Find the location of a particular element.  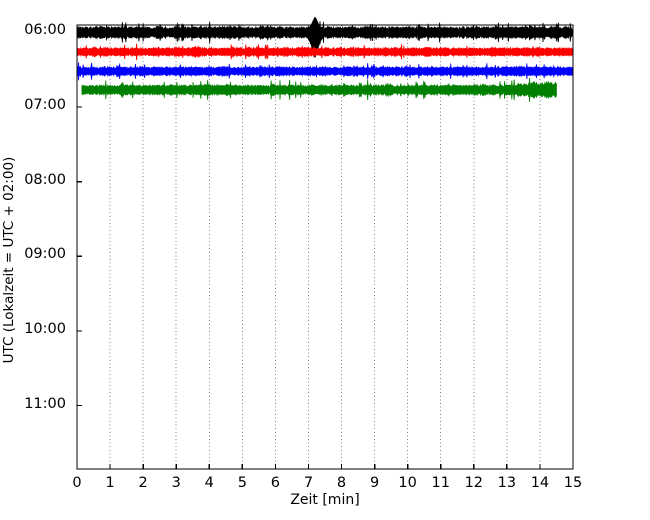

y-tick-label: 08:00 is located at coordinates (45, 179).